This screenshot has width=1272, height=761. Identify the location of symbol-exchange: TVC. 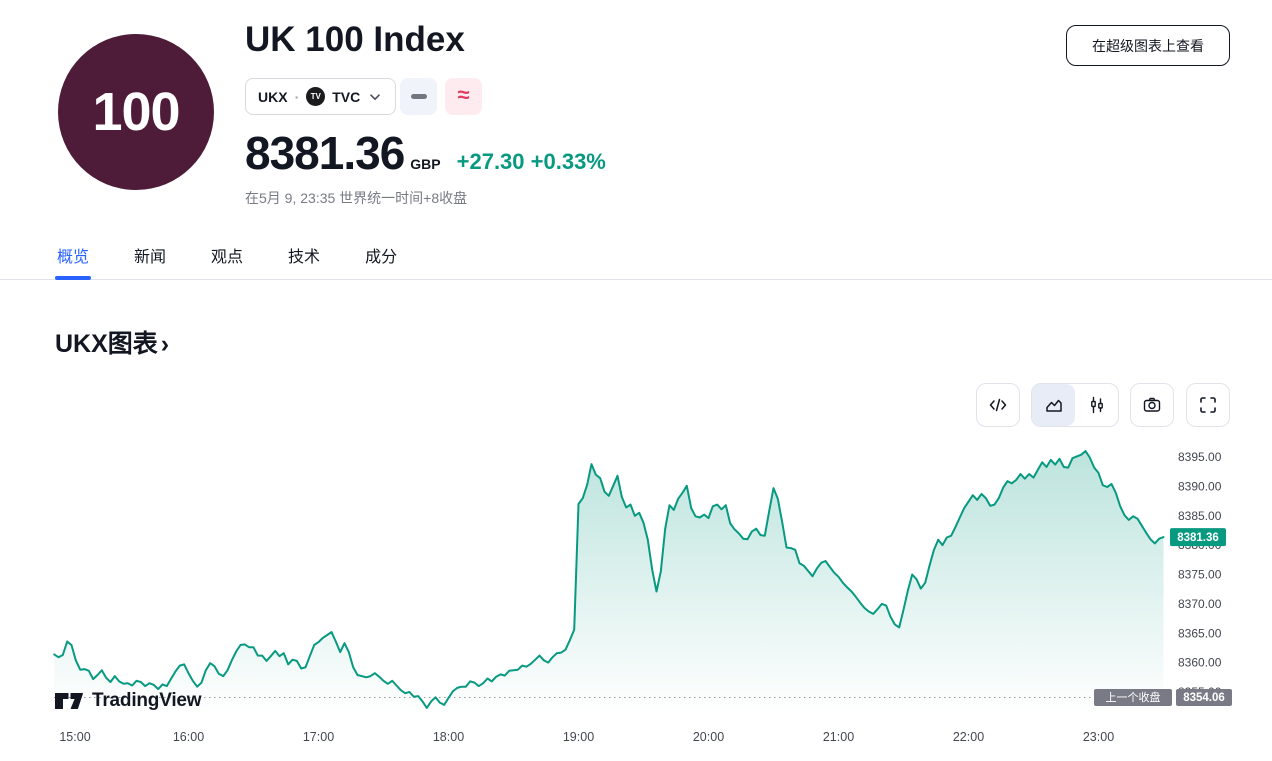
(346, 96).